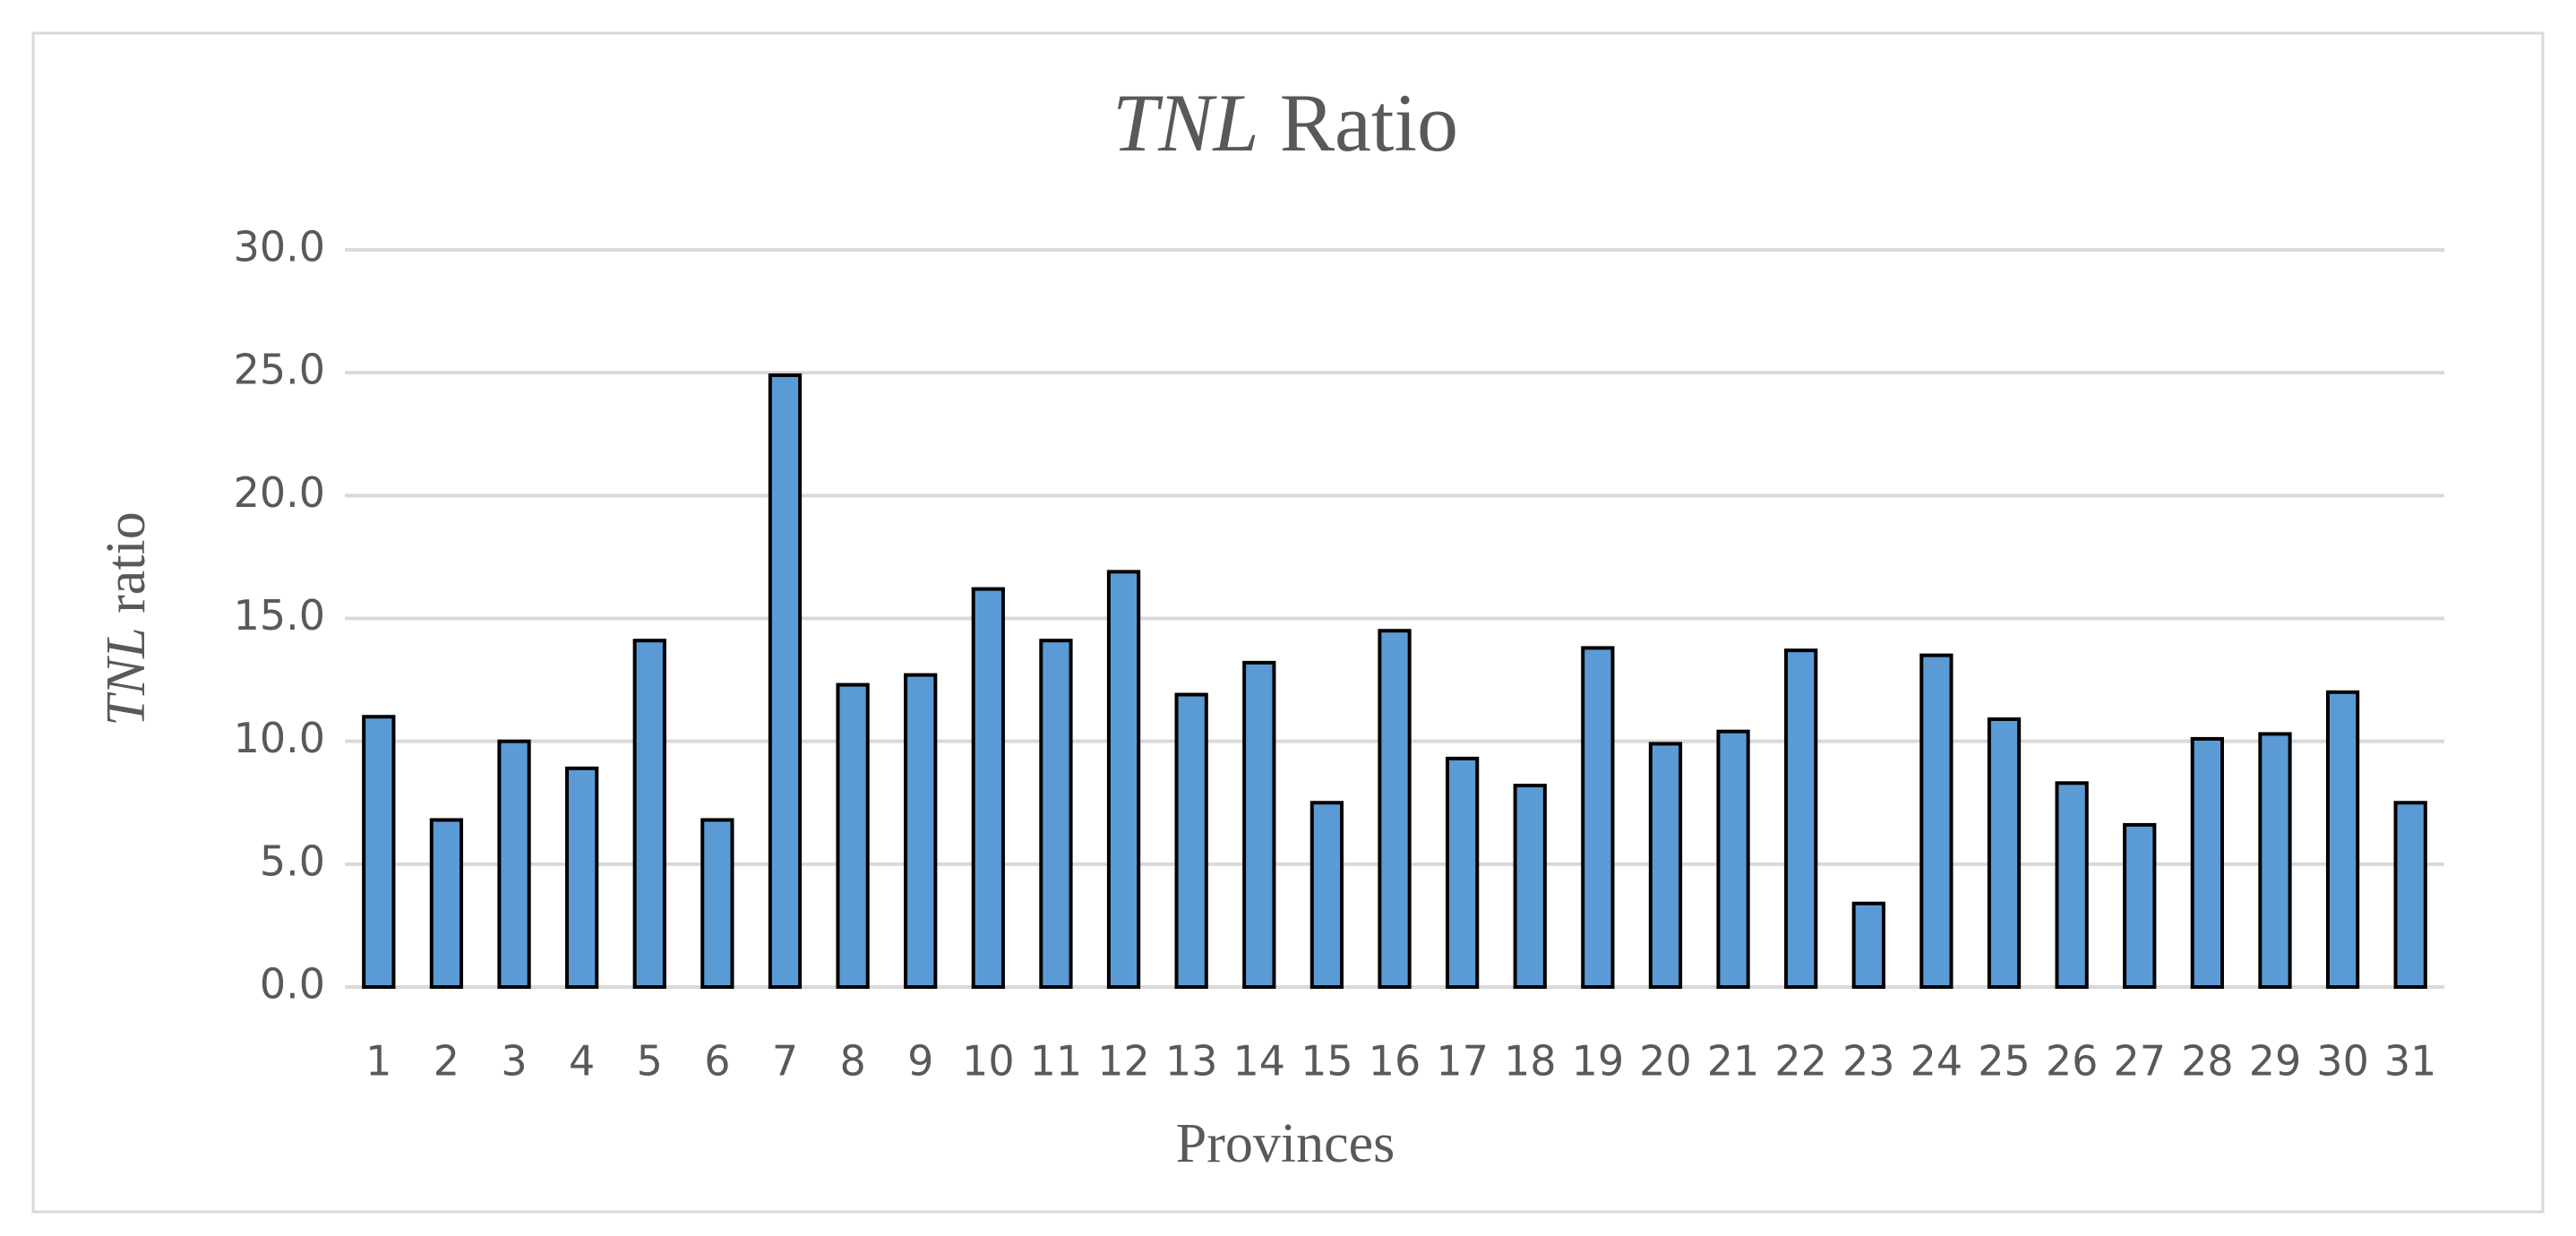 The height and width of the screenshot is (1236, 2576). I want to click on y-tick-label: 0.0, so click(292, 985).